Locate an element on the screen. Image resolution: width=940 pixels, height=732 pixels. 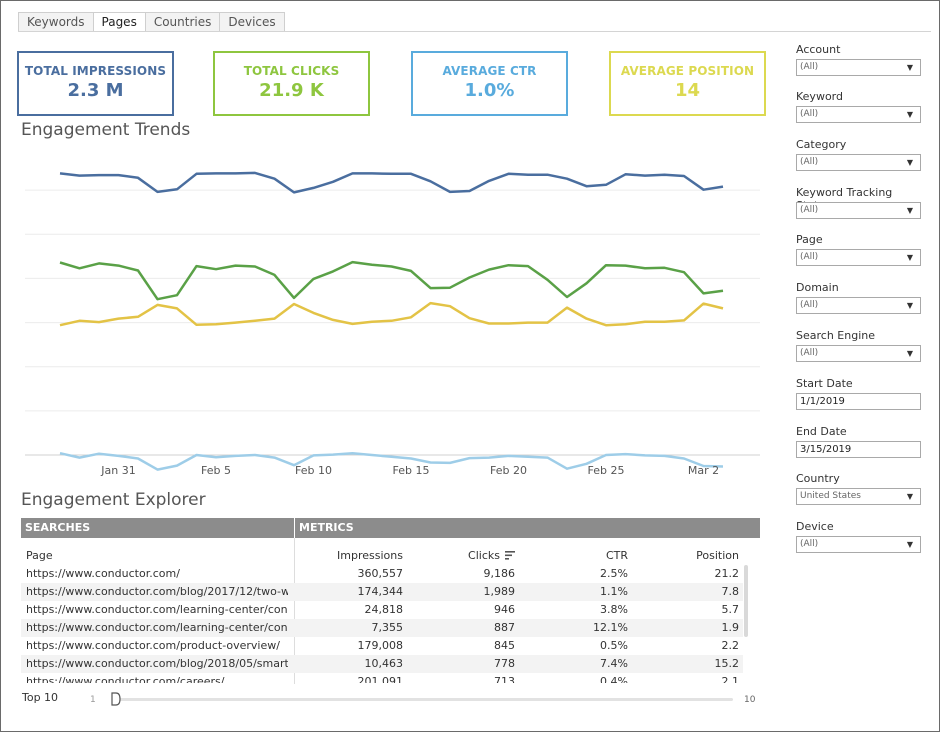
filter-value: 3/15/2019 is located at coordinates (826, 449).